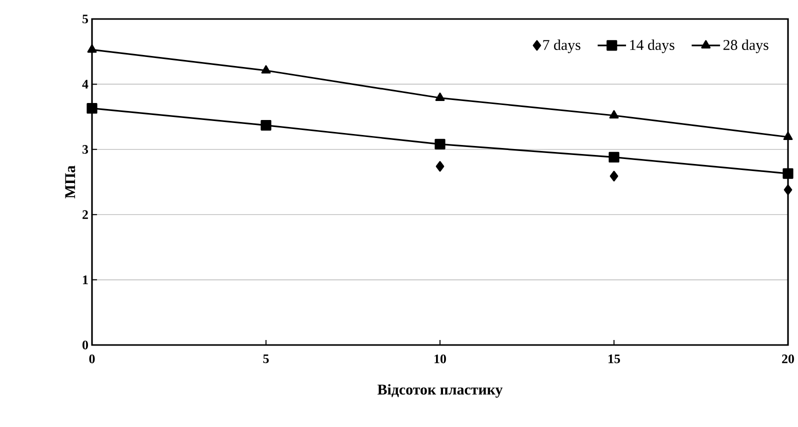 The width and height of the screenshot is (798, 427). Describe the element at coordinates (788, 359) in the screenshot. I see `x-tick-label: 20` at that location.